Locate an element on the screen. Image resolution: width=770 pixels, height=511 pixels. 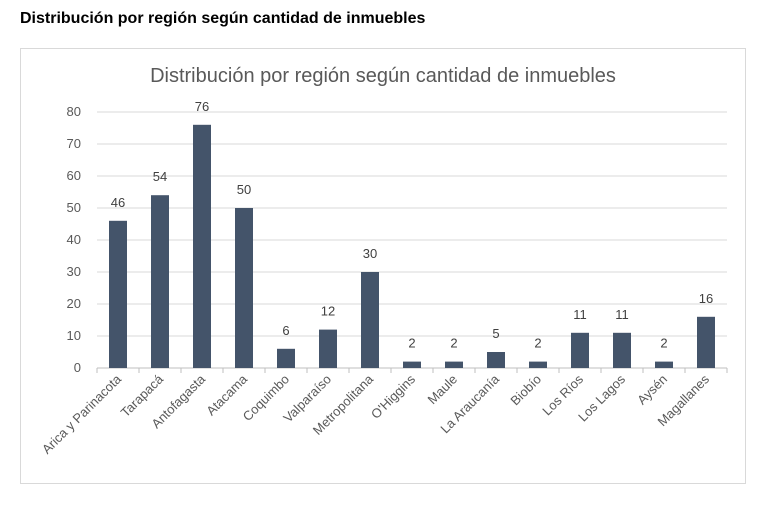
x-category-label: O'Higgins is located at coordinates (393, 396).